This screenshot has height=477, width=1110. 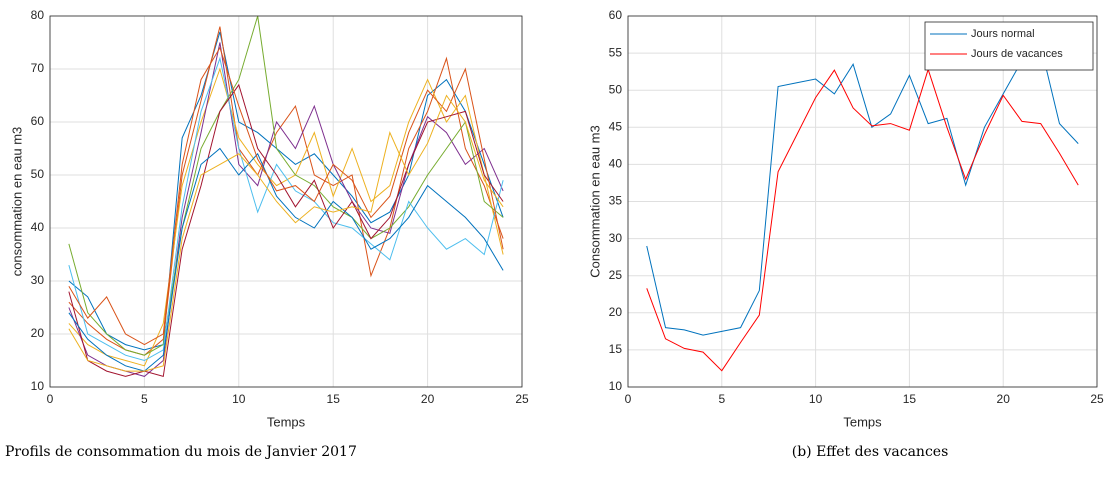 What do you see at coordinates (616, 349) in the screenshot?
I see `y-tick-label: 15` at bounding box center [616, 349].